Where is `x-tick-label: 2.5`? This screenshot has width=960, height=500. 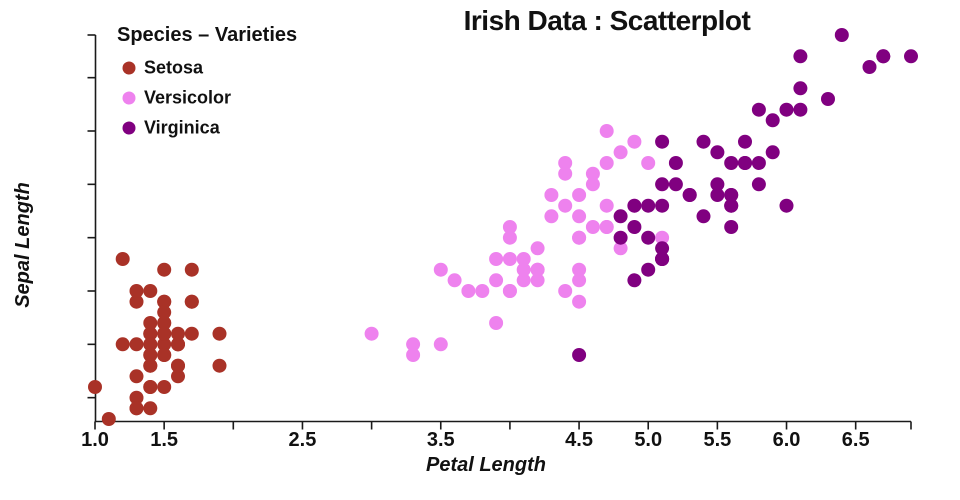
x-tick-label: 2.5 is located at coordinates (303, 440).